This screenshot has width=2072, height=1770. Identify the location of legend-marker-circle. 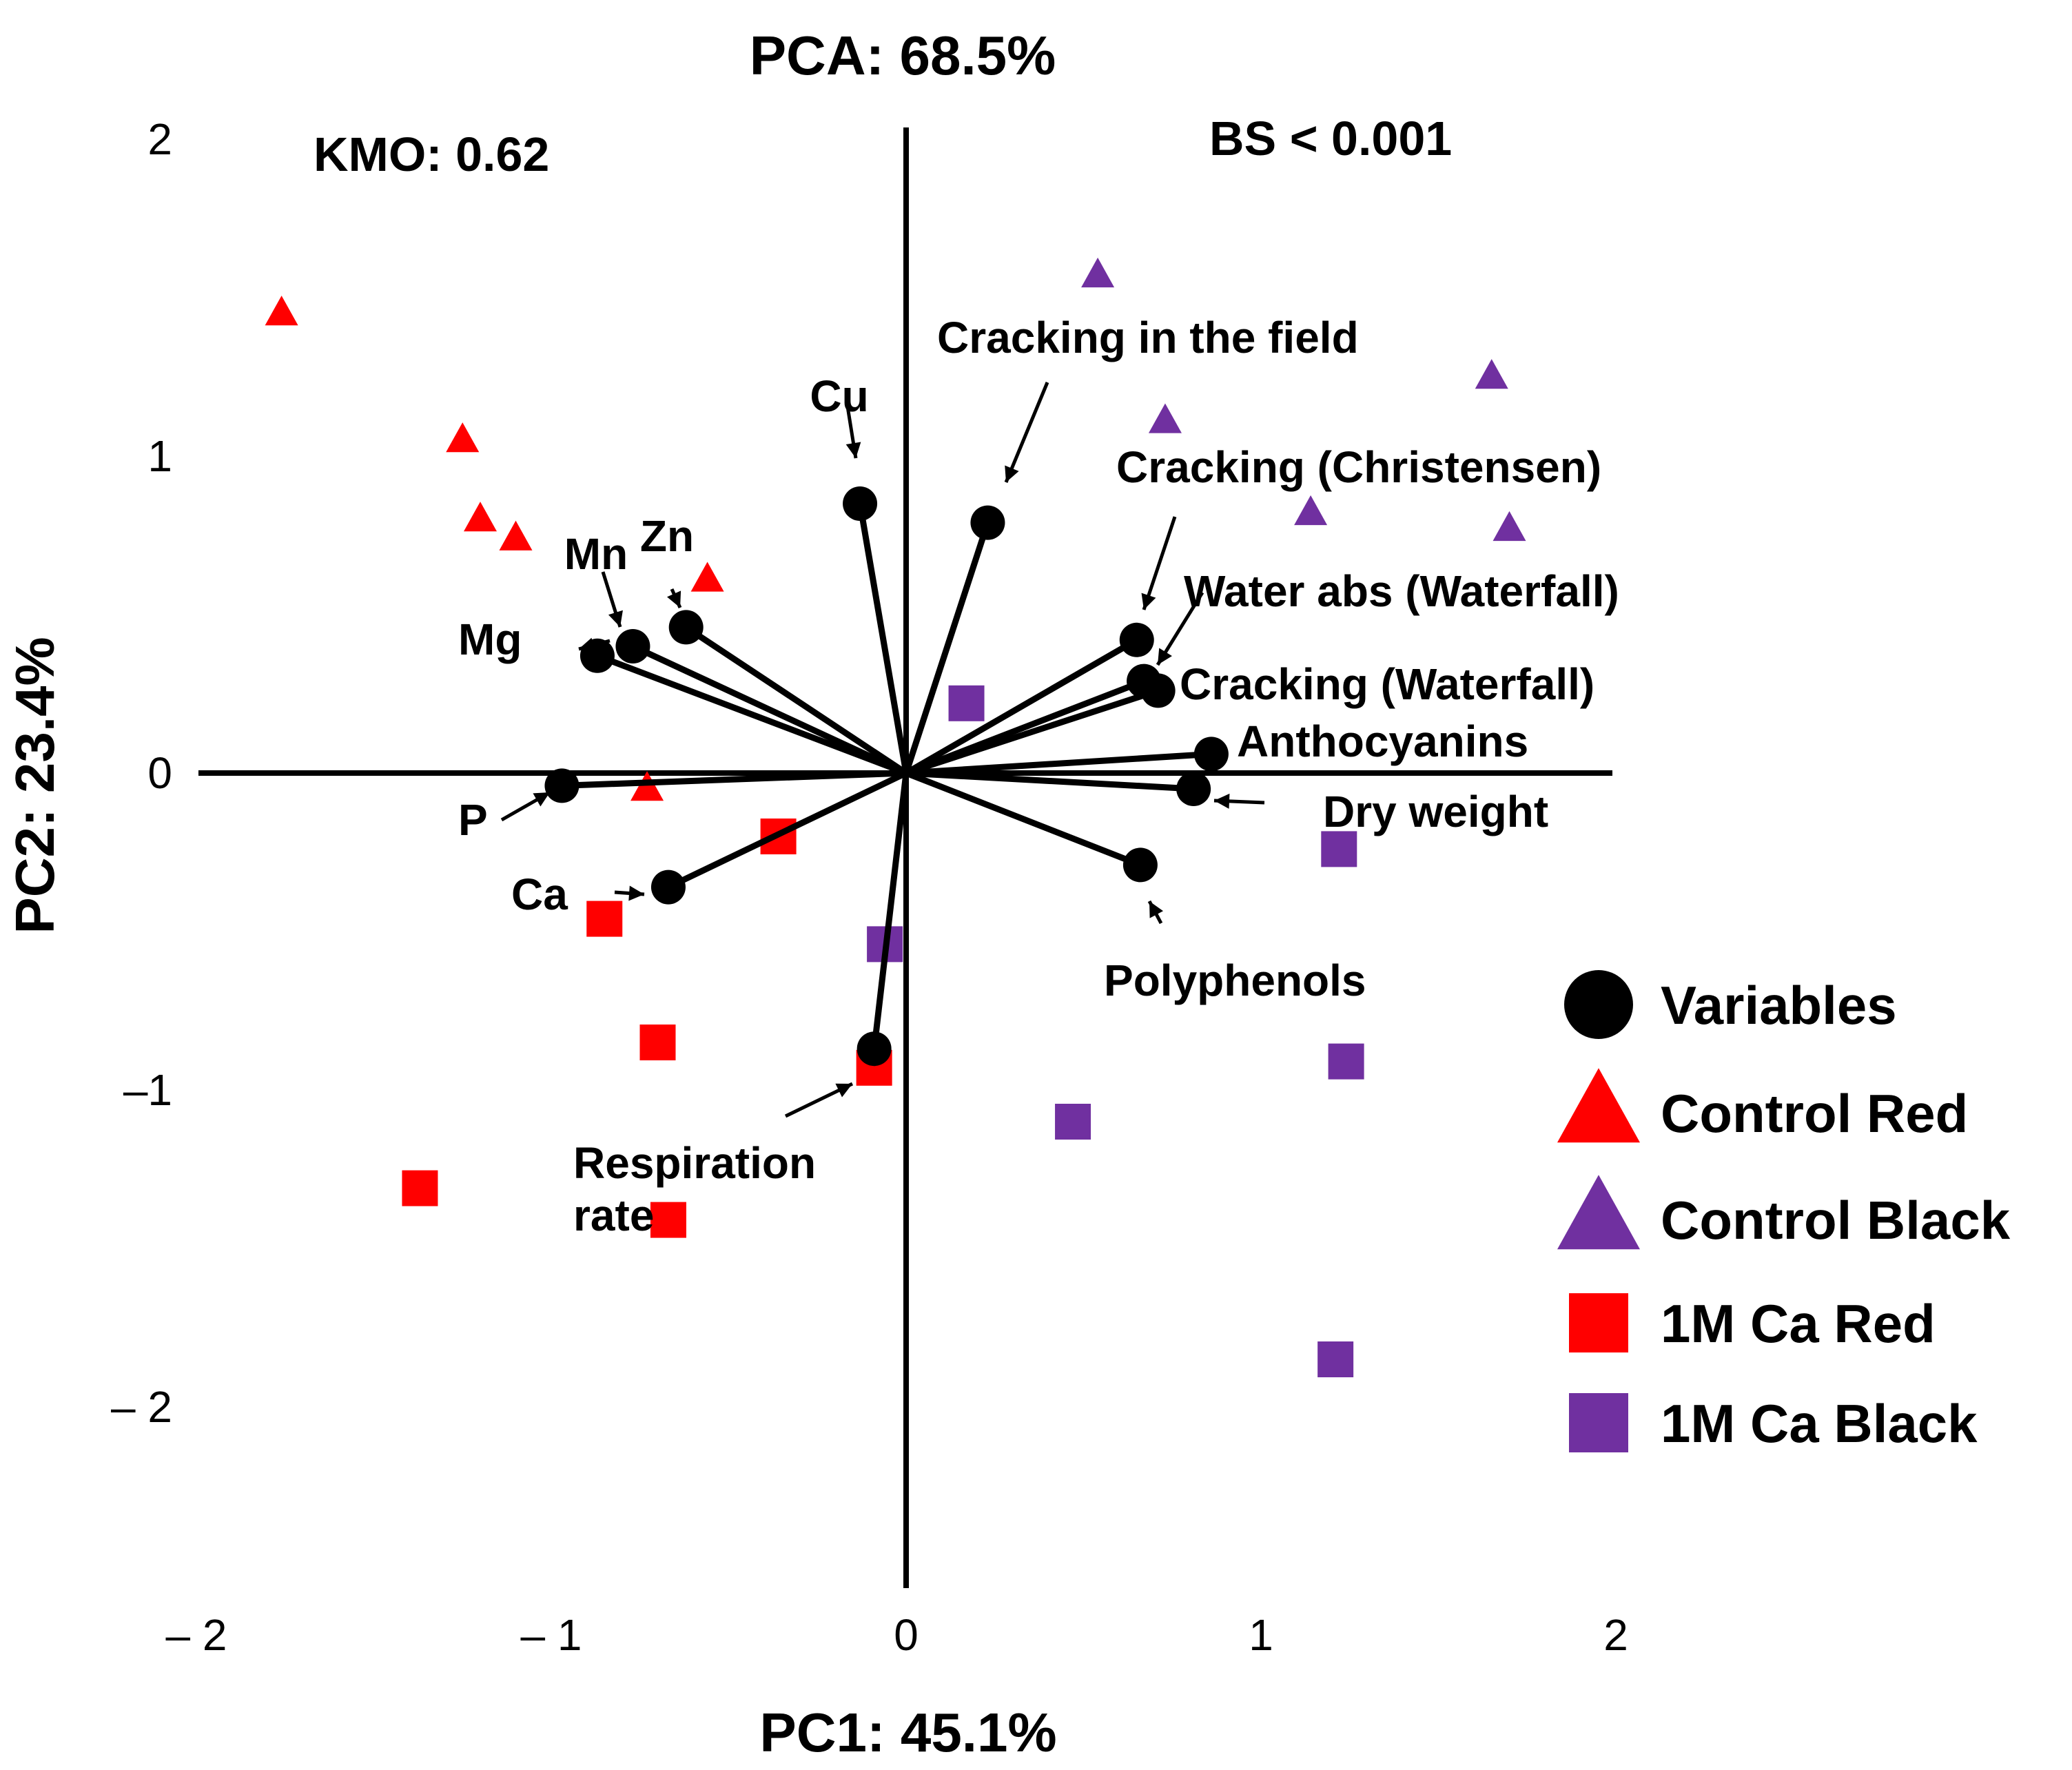
(1598, 1005).